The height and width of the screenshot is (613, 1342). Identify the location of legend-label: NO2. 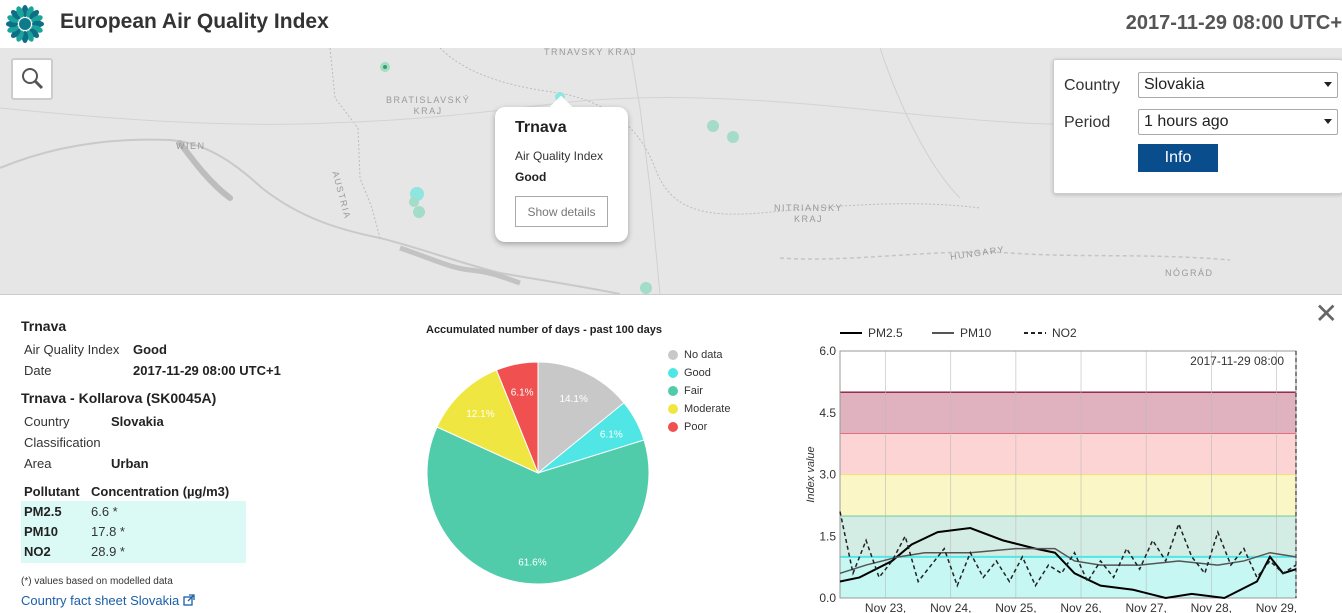
(1064, 333).